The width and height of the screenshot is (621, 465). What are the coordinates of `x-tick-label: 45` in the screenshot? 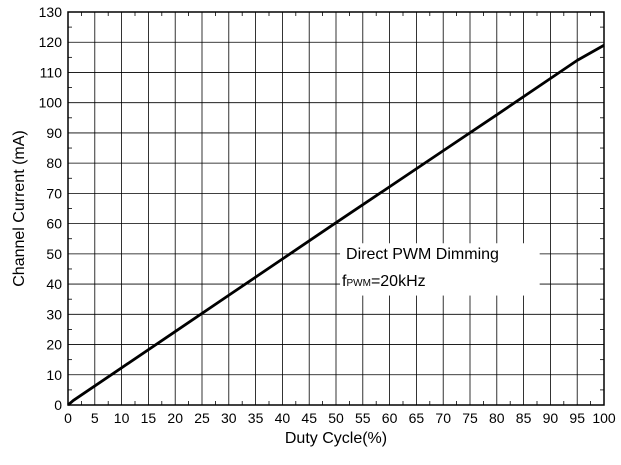 It's located at (309, 418).